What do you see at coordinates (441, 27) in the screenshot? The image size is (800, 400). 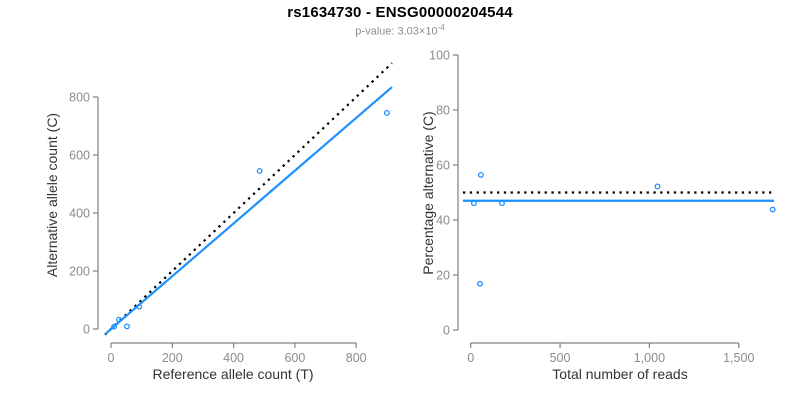 I see `subtitle-exponent: -4` at bounding box center [441, 27].